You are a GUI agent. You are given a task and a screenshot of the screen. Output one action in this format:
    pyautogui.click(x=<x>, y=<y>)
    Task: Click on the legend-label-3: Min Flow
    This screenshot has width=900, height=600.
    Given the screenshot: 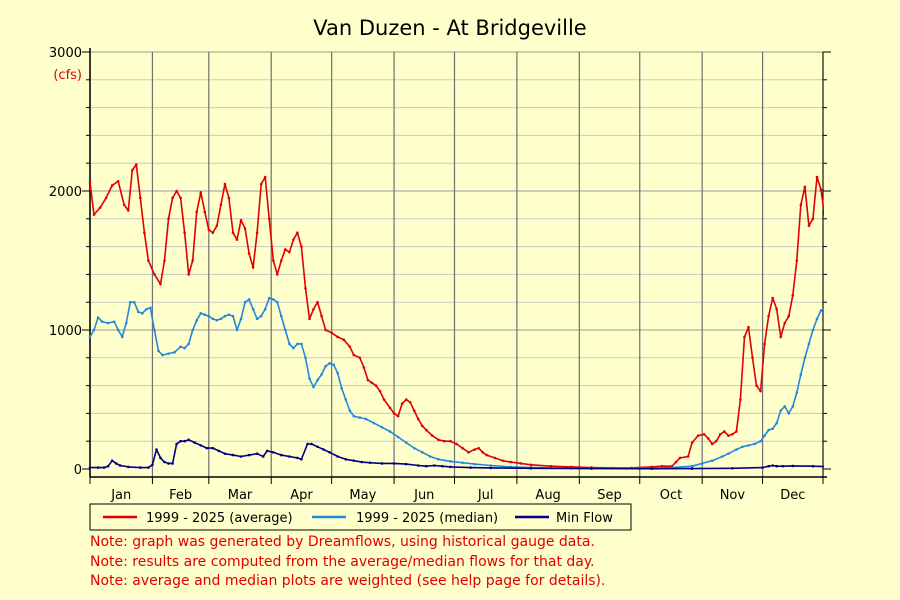 What is the action you would take?
    pyautogui.click(x=584, y=518)
    